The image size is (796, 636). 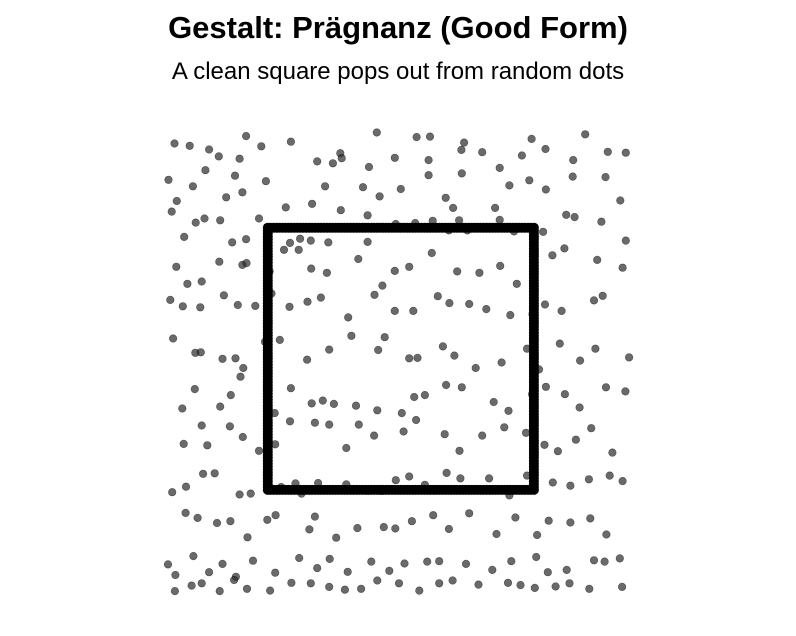 I want to click on square-dots, so click(x=400, y=358).